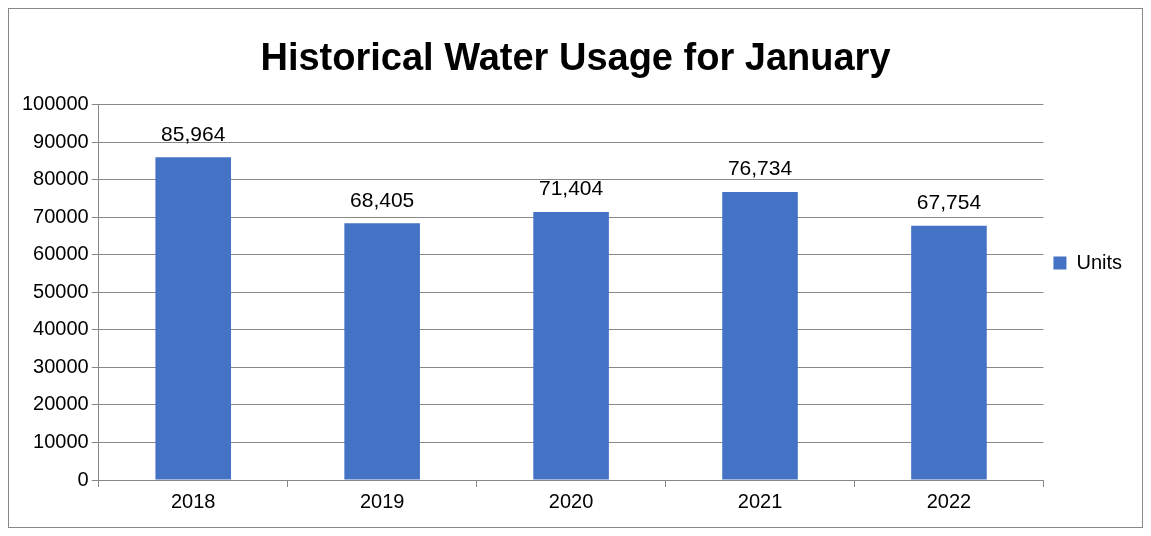 This screenshot has height=536, width=1151. What do you see at coordinates (61, 365) in the screenshot?
I see `y-tick-label: 30000` at bounding box center [61, 365].